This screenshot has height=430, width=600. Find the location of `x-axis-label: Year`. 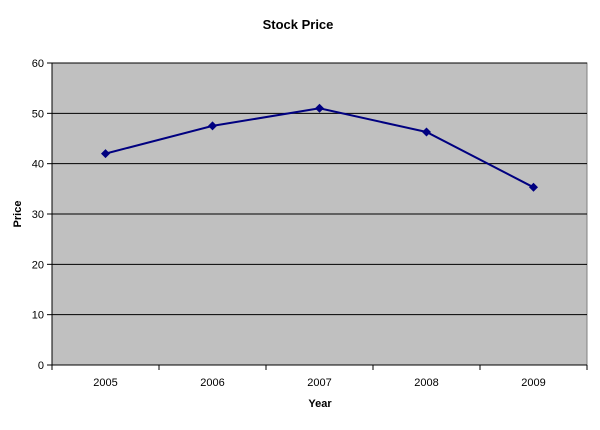

x-axis-label: Year is located at coordinates (320, 404).